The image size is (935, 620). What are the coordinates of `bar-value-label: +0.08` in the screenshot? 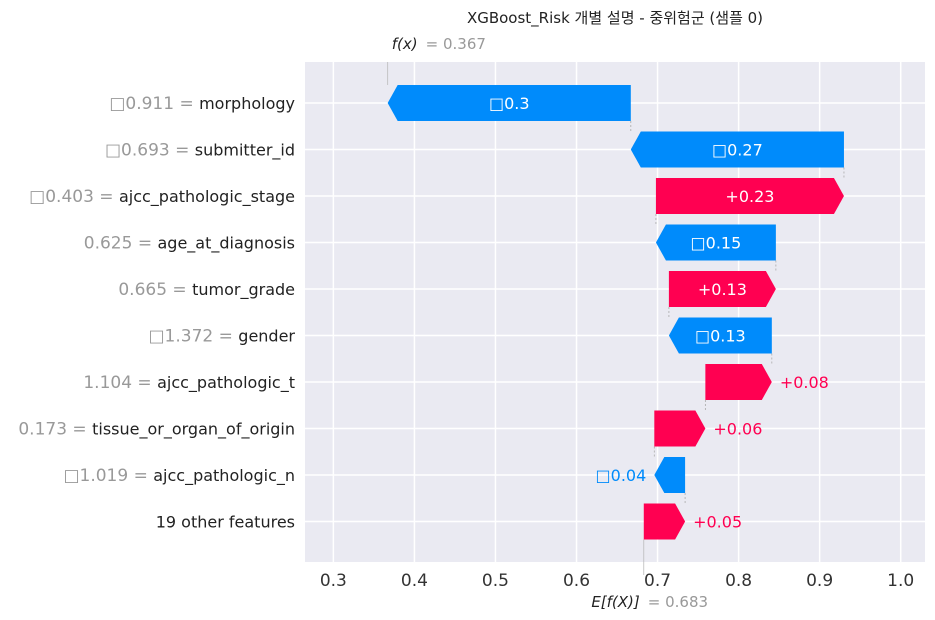 It's located at (804, 382).